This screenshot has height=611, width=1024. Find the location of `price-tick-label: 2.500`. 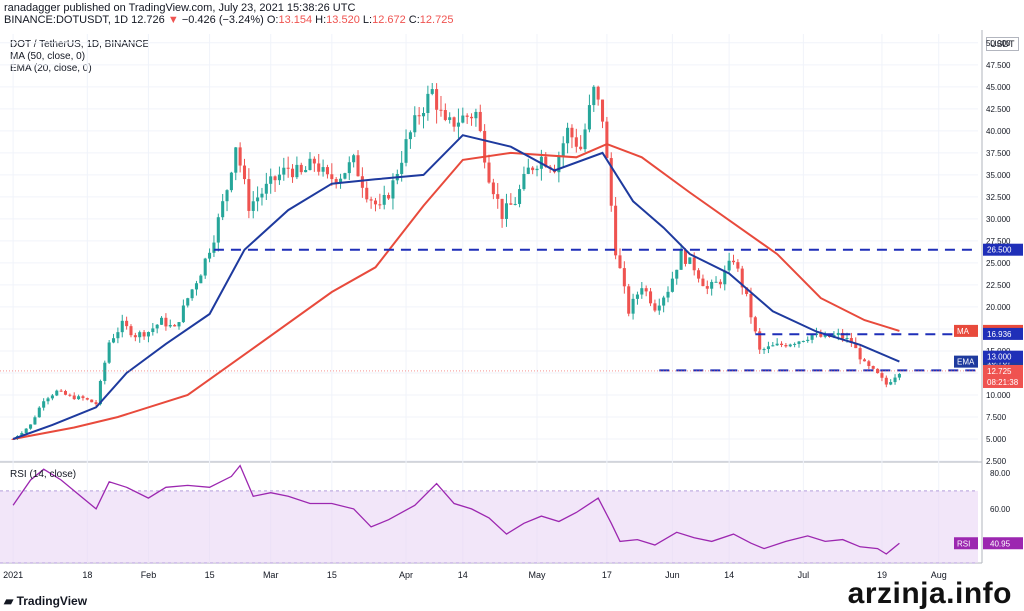

price-tick-label: 2.500 is located at coordinates (996, 461).